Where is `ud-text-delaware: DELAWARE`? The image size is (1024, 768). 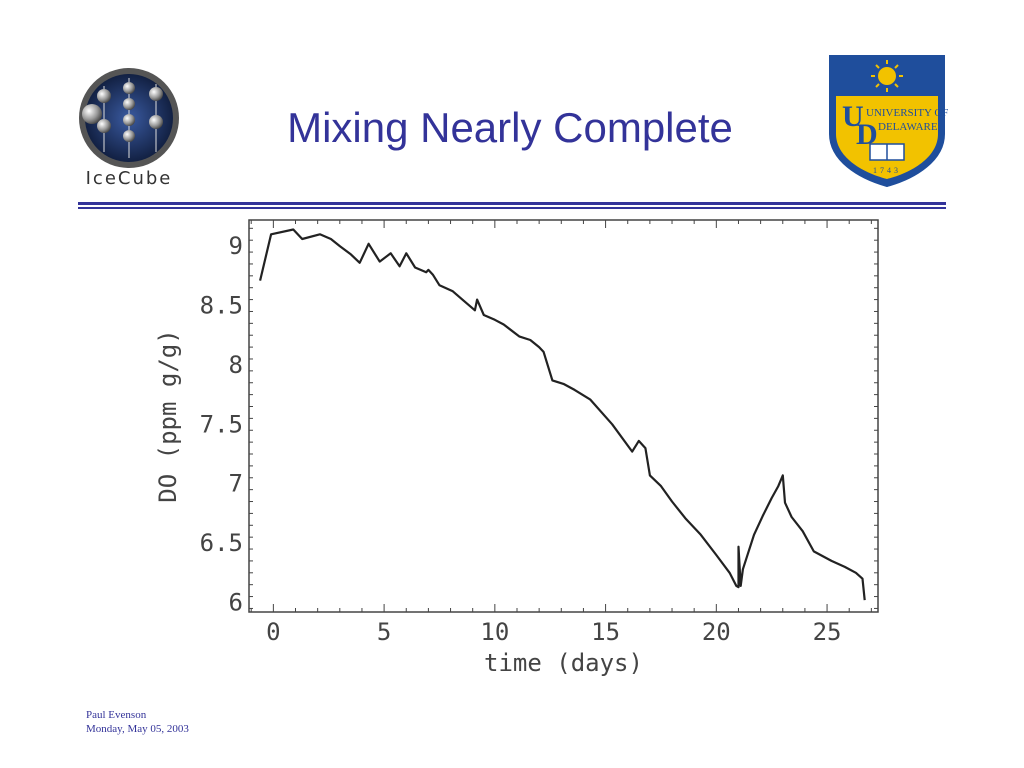
ud-text-delaware: DELAWARE is located at coordinates (908, 127).